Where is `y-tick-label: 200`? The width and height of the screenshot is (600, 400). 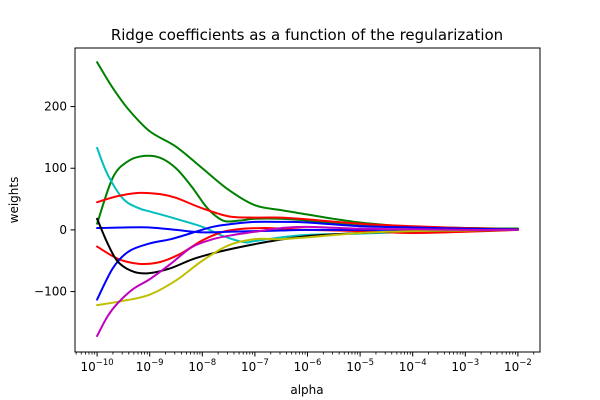
y-tick-label: 200 is located at coordinates (55, 107).